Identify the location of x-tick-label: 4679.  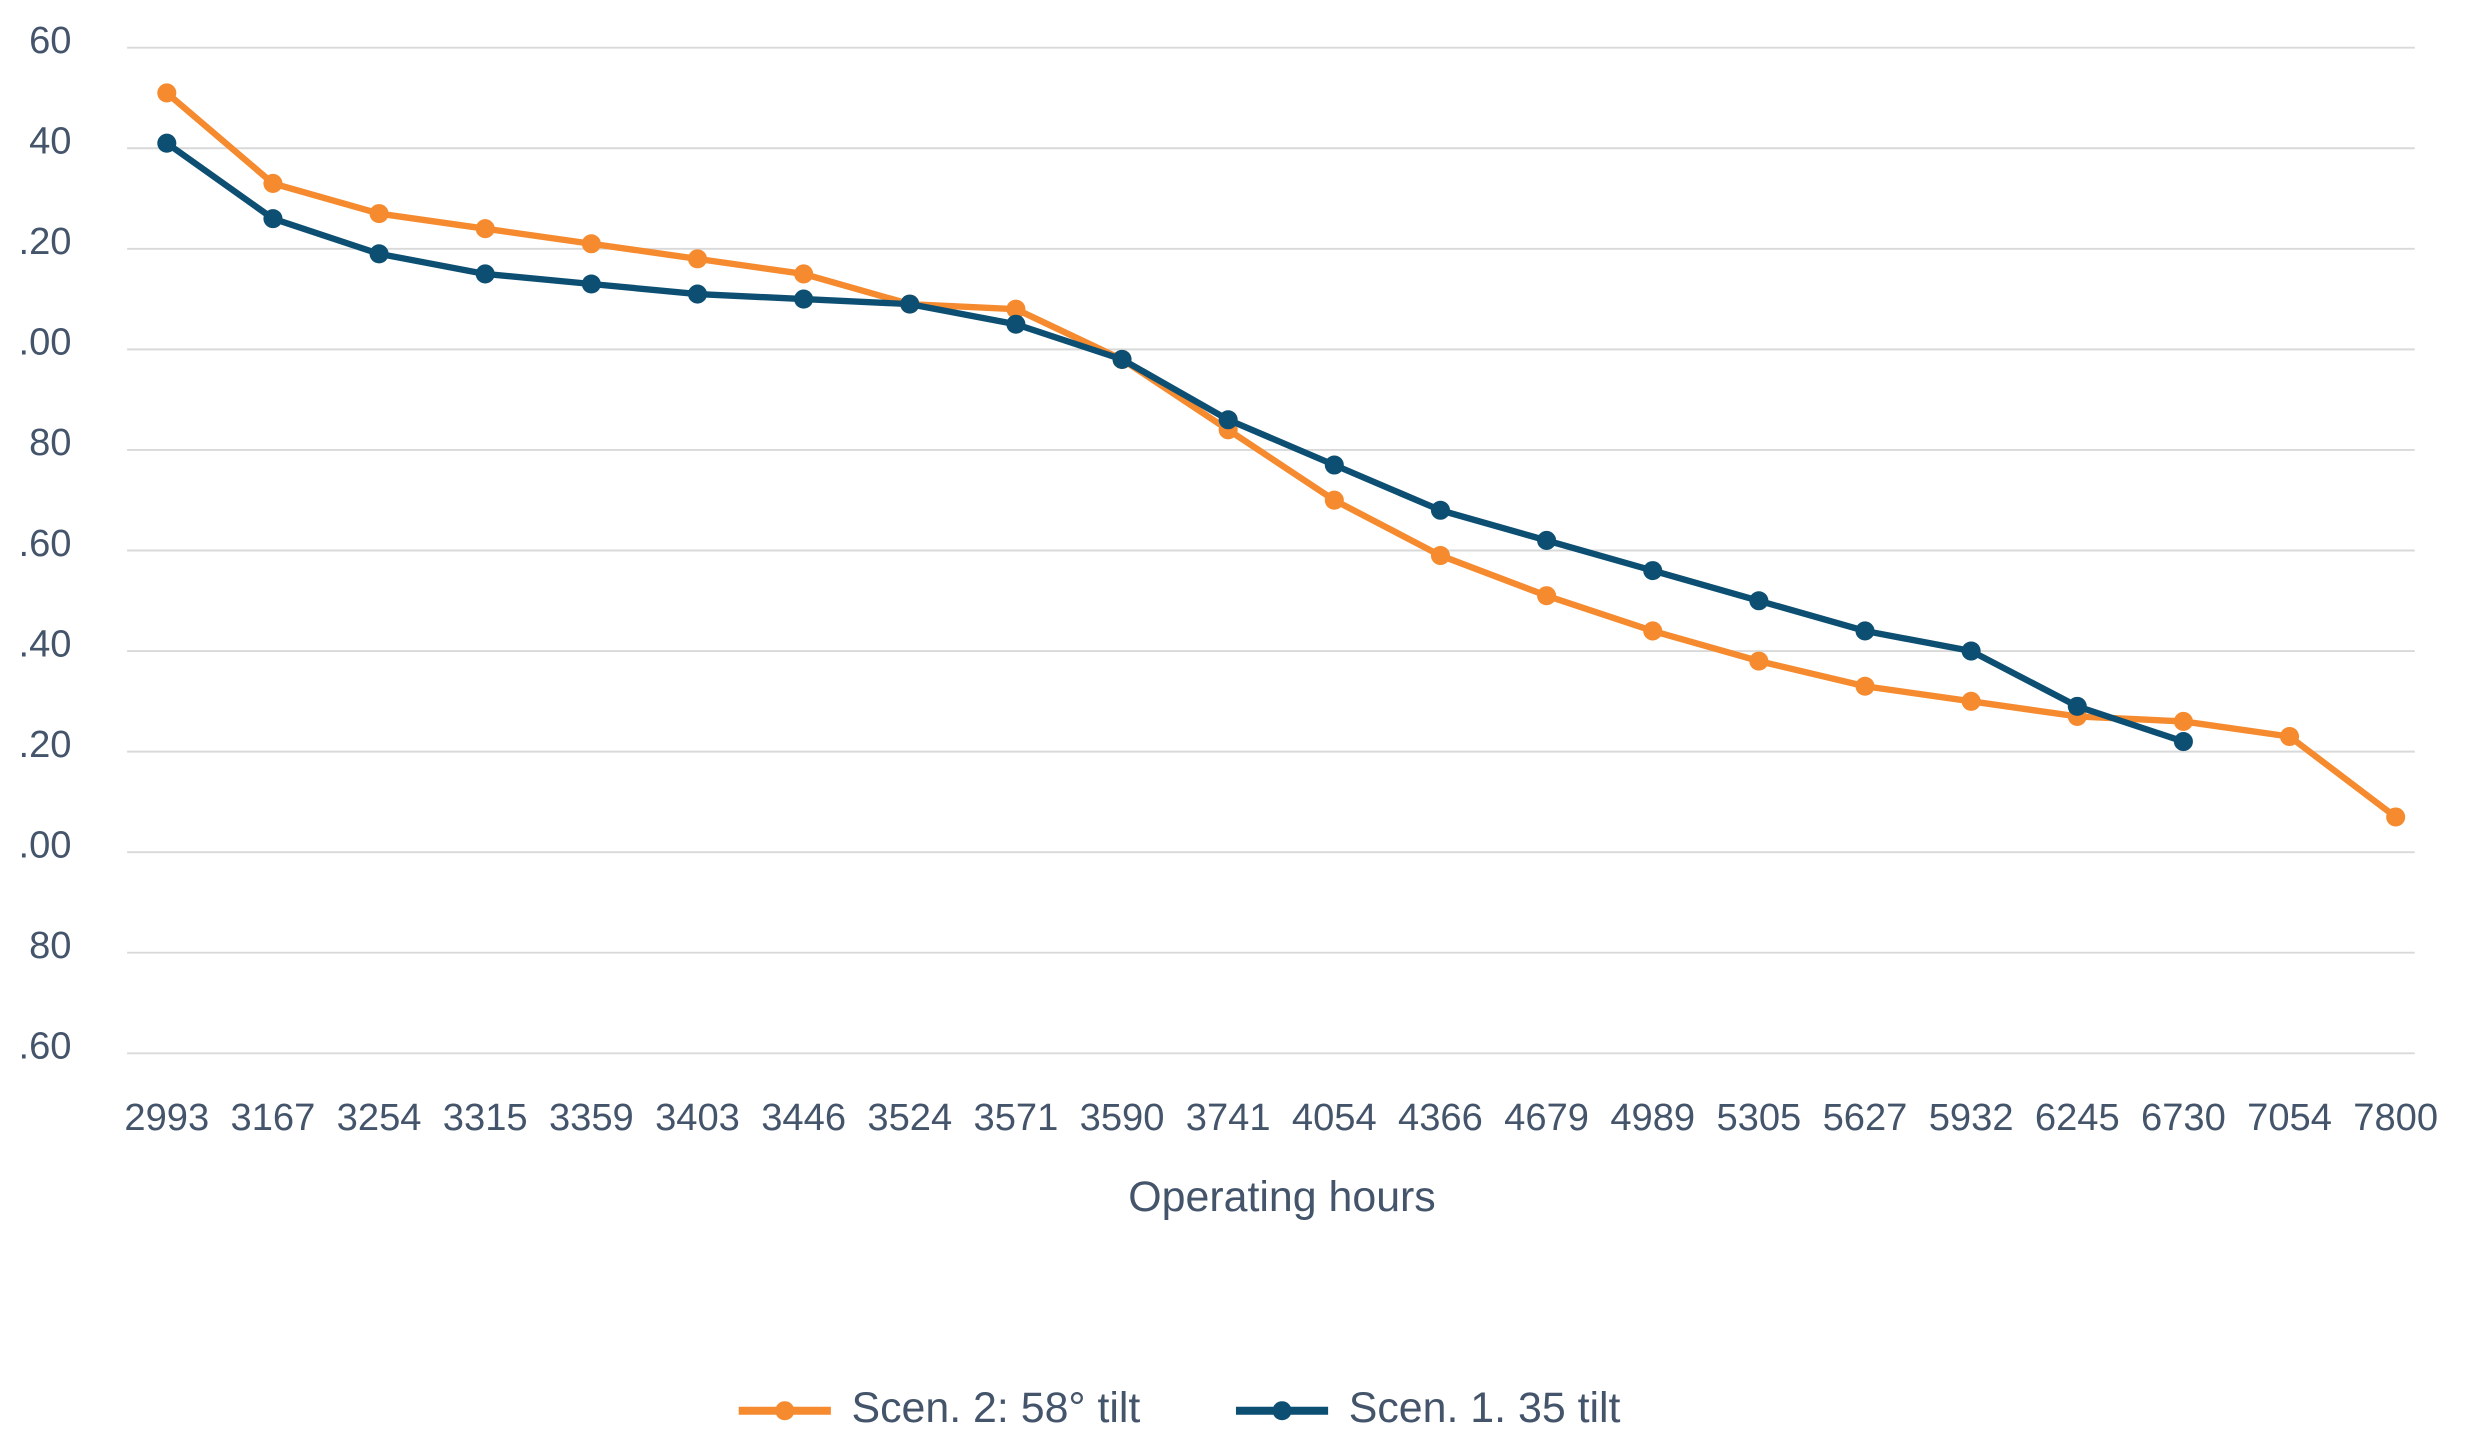
(1546, 1117).